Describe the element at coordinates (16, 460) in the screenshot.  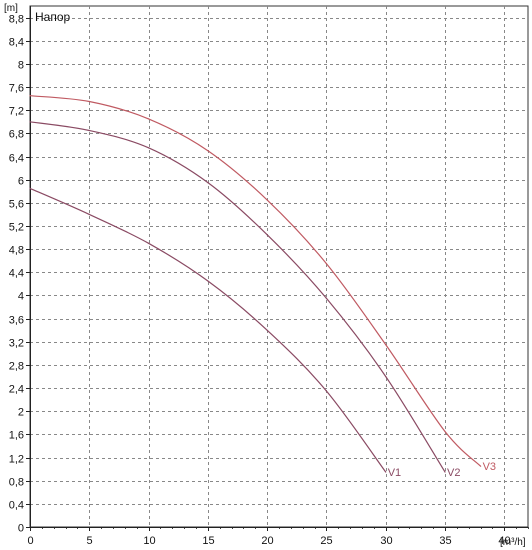
I see `y-tick-label: 1,2` at that location.